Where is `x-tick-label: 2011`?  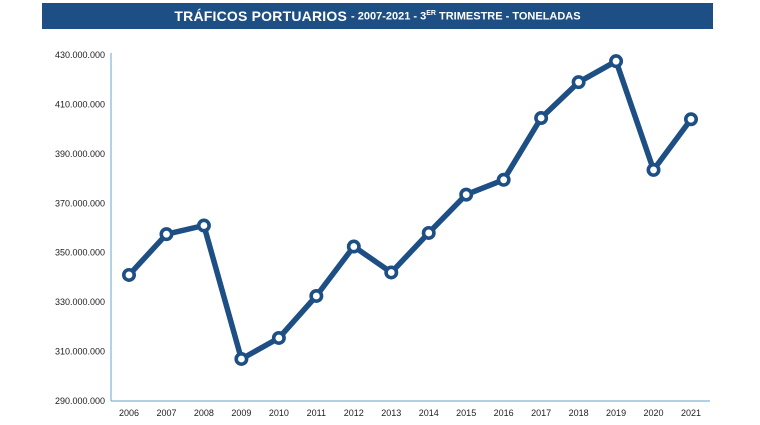 x-tick-label: 2011 is located at coordinates (316, 413).